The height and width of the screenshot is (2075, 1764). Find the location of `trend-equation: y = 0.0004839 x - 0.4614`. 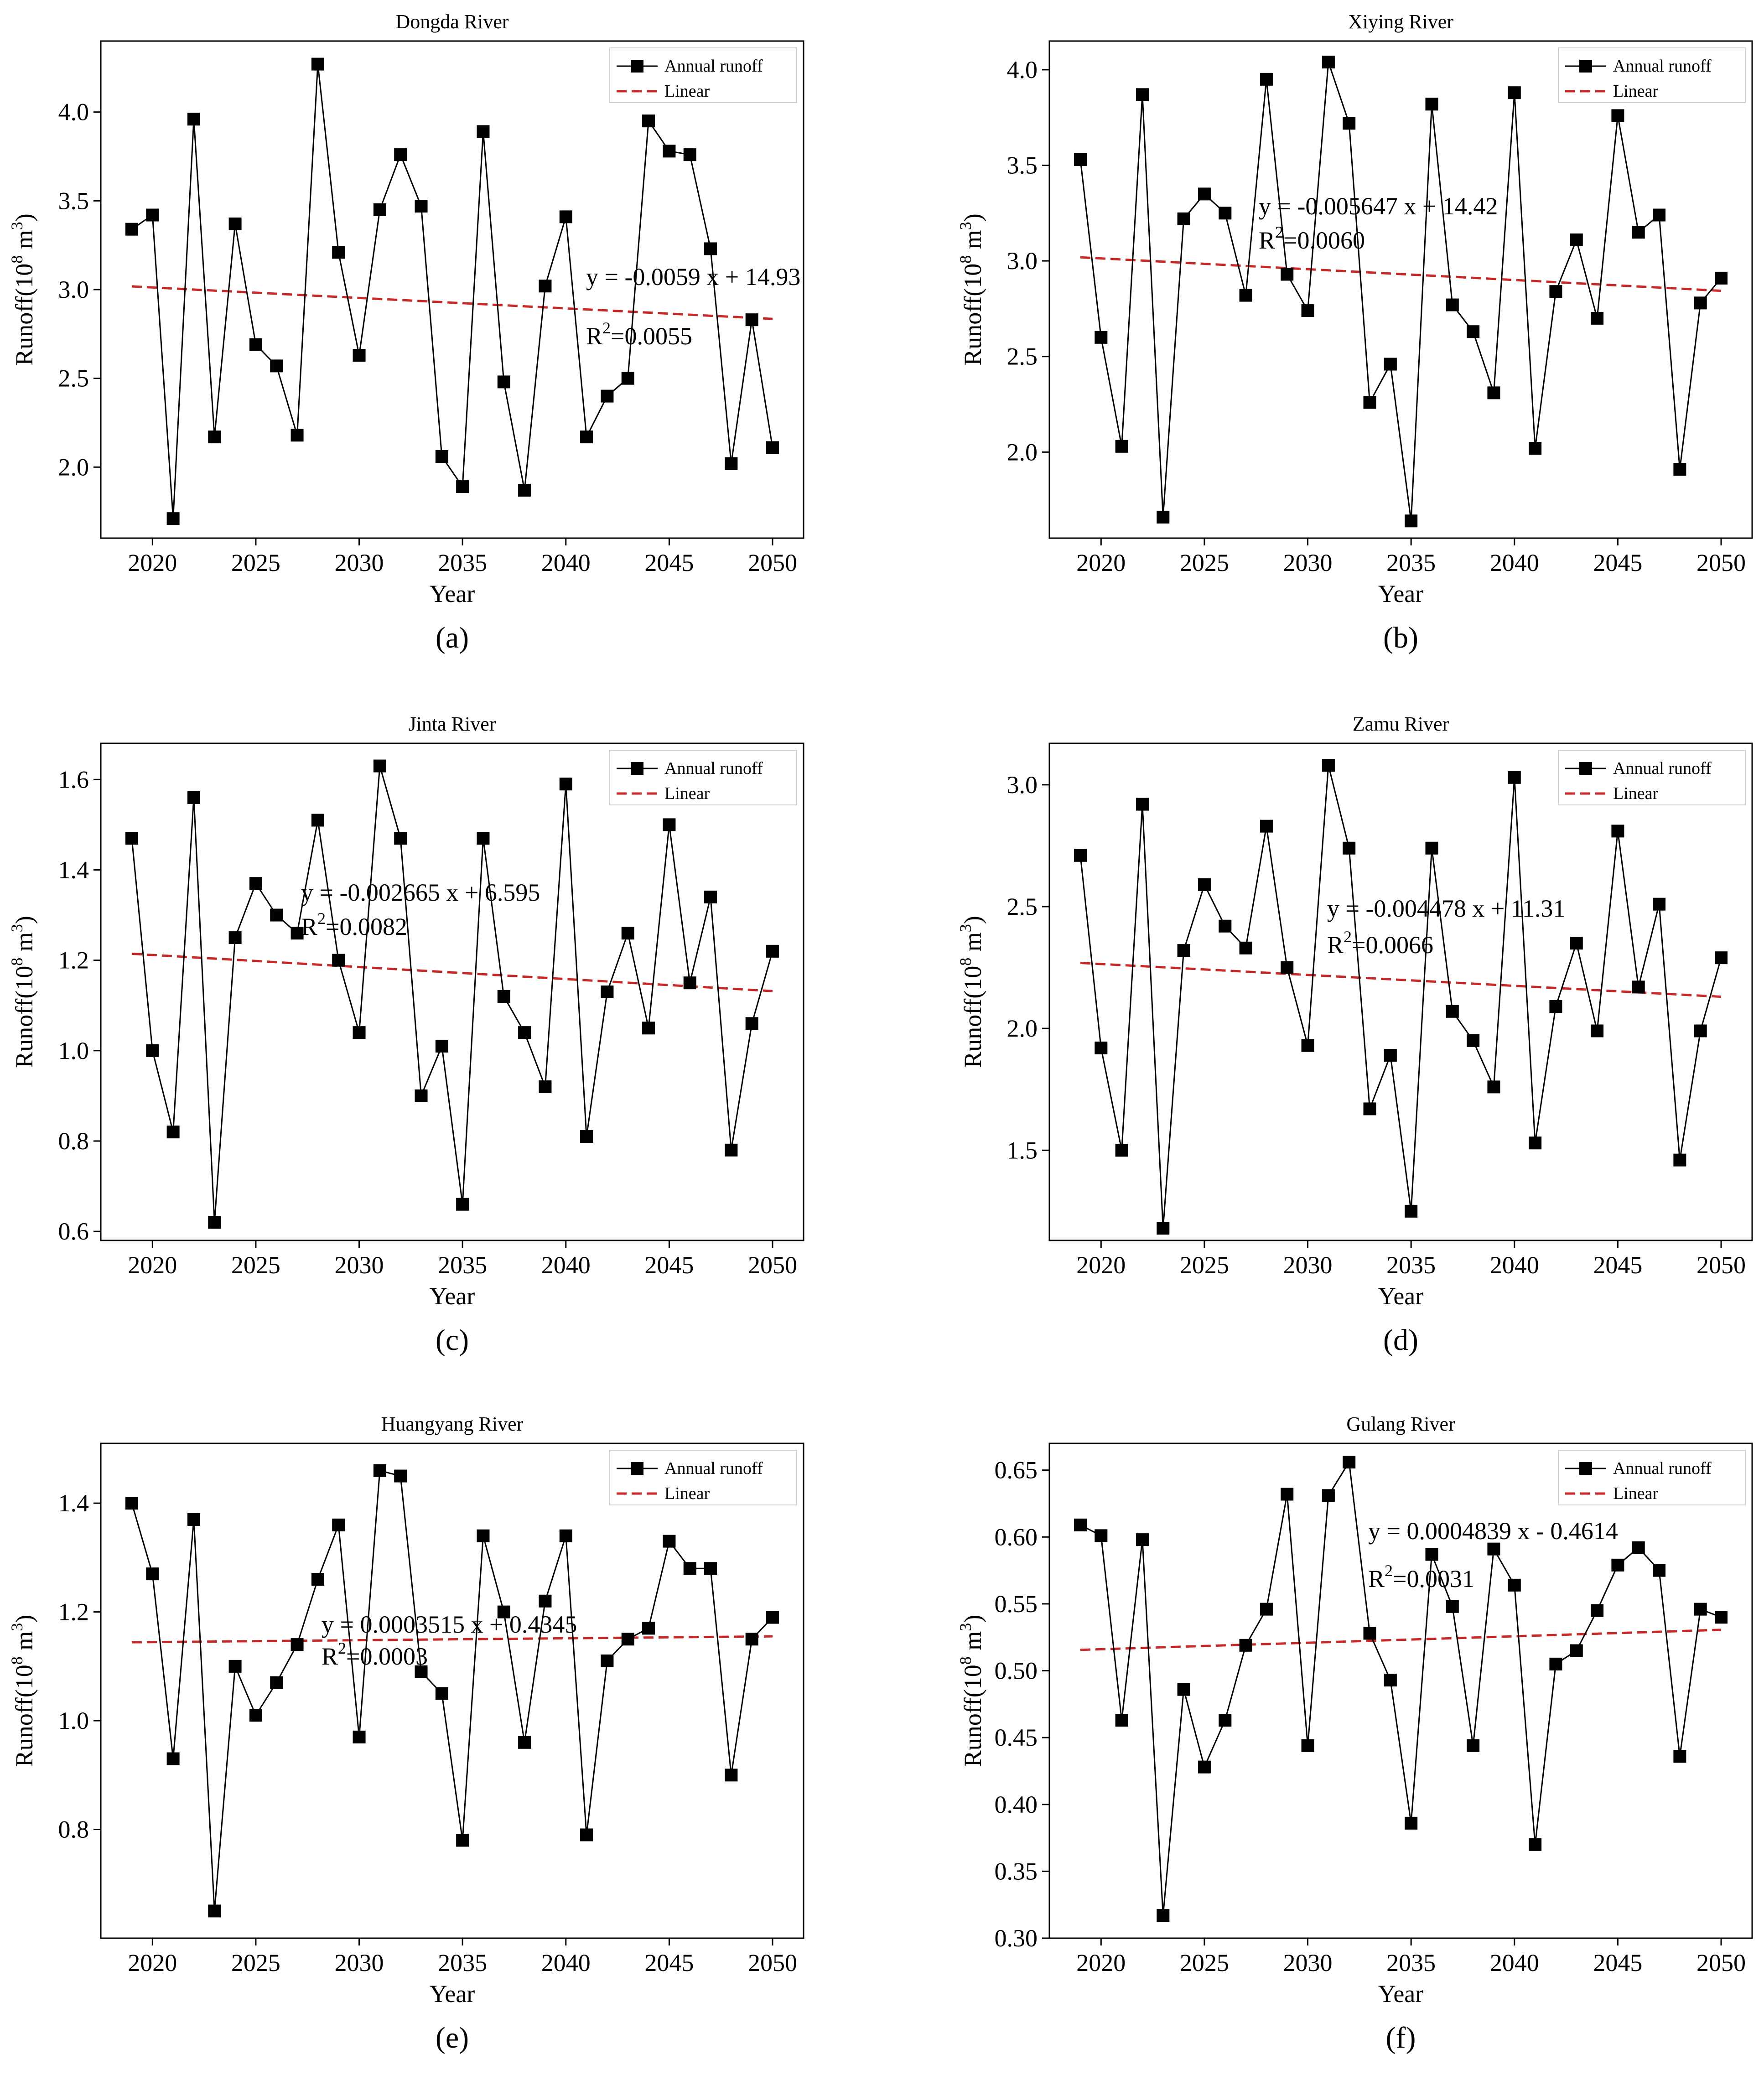

trend-equation: y = 0.0004839 x - 0.4614 is located at coordinates (1493, 1531).